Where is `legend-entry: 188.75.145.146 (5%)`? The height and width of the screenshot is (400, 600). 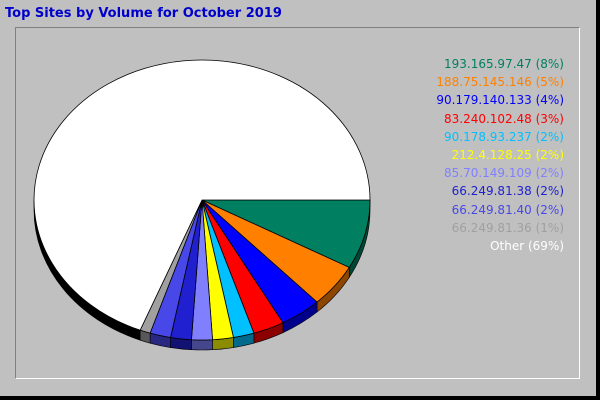 legend-entry: 188.75.145.146 (5%) is located at coordinates (500, 82).